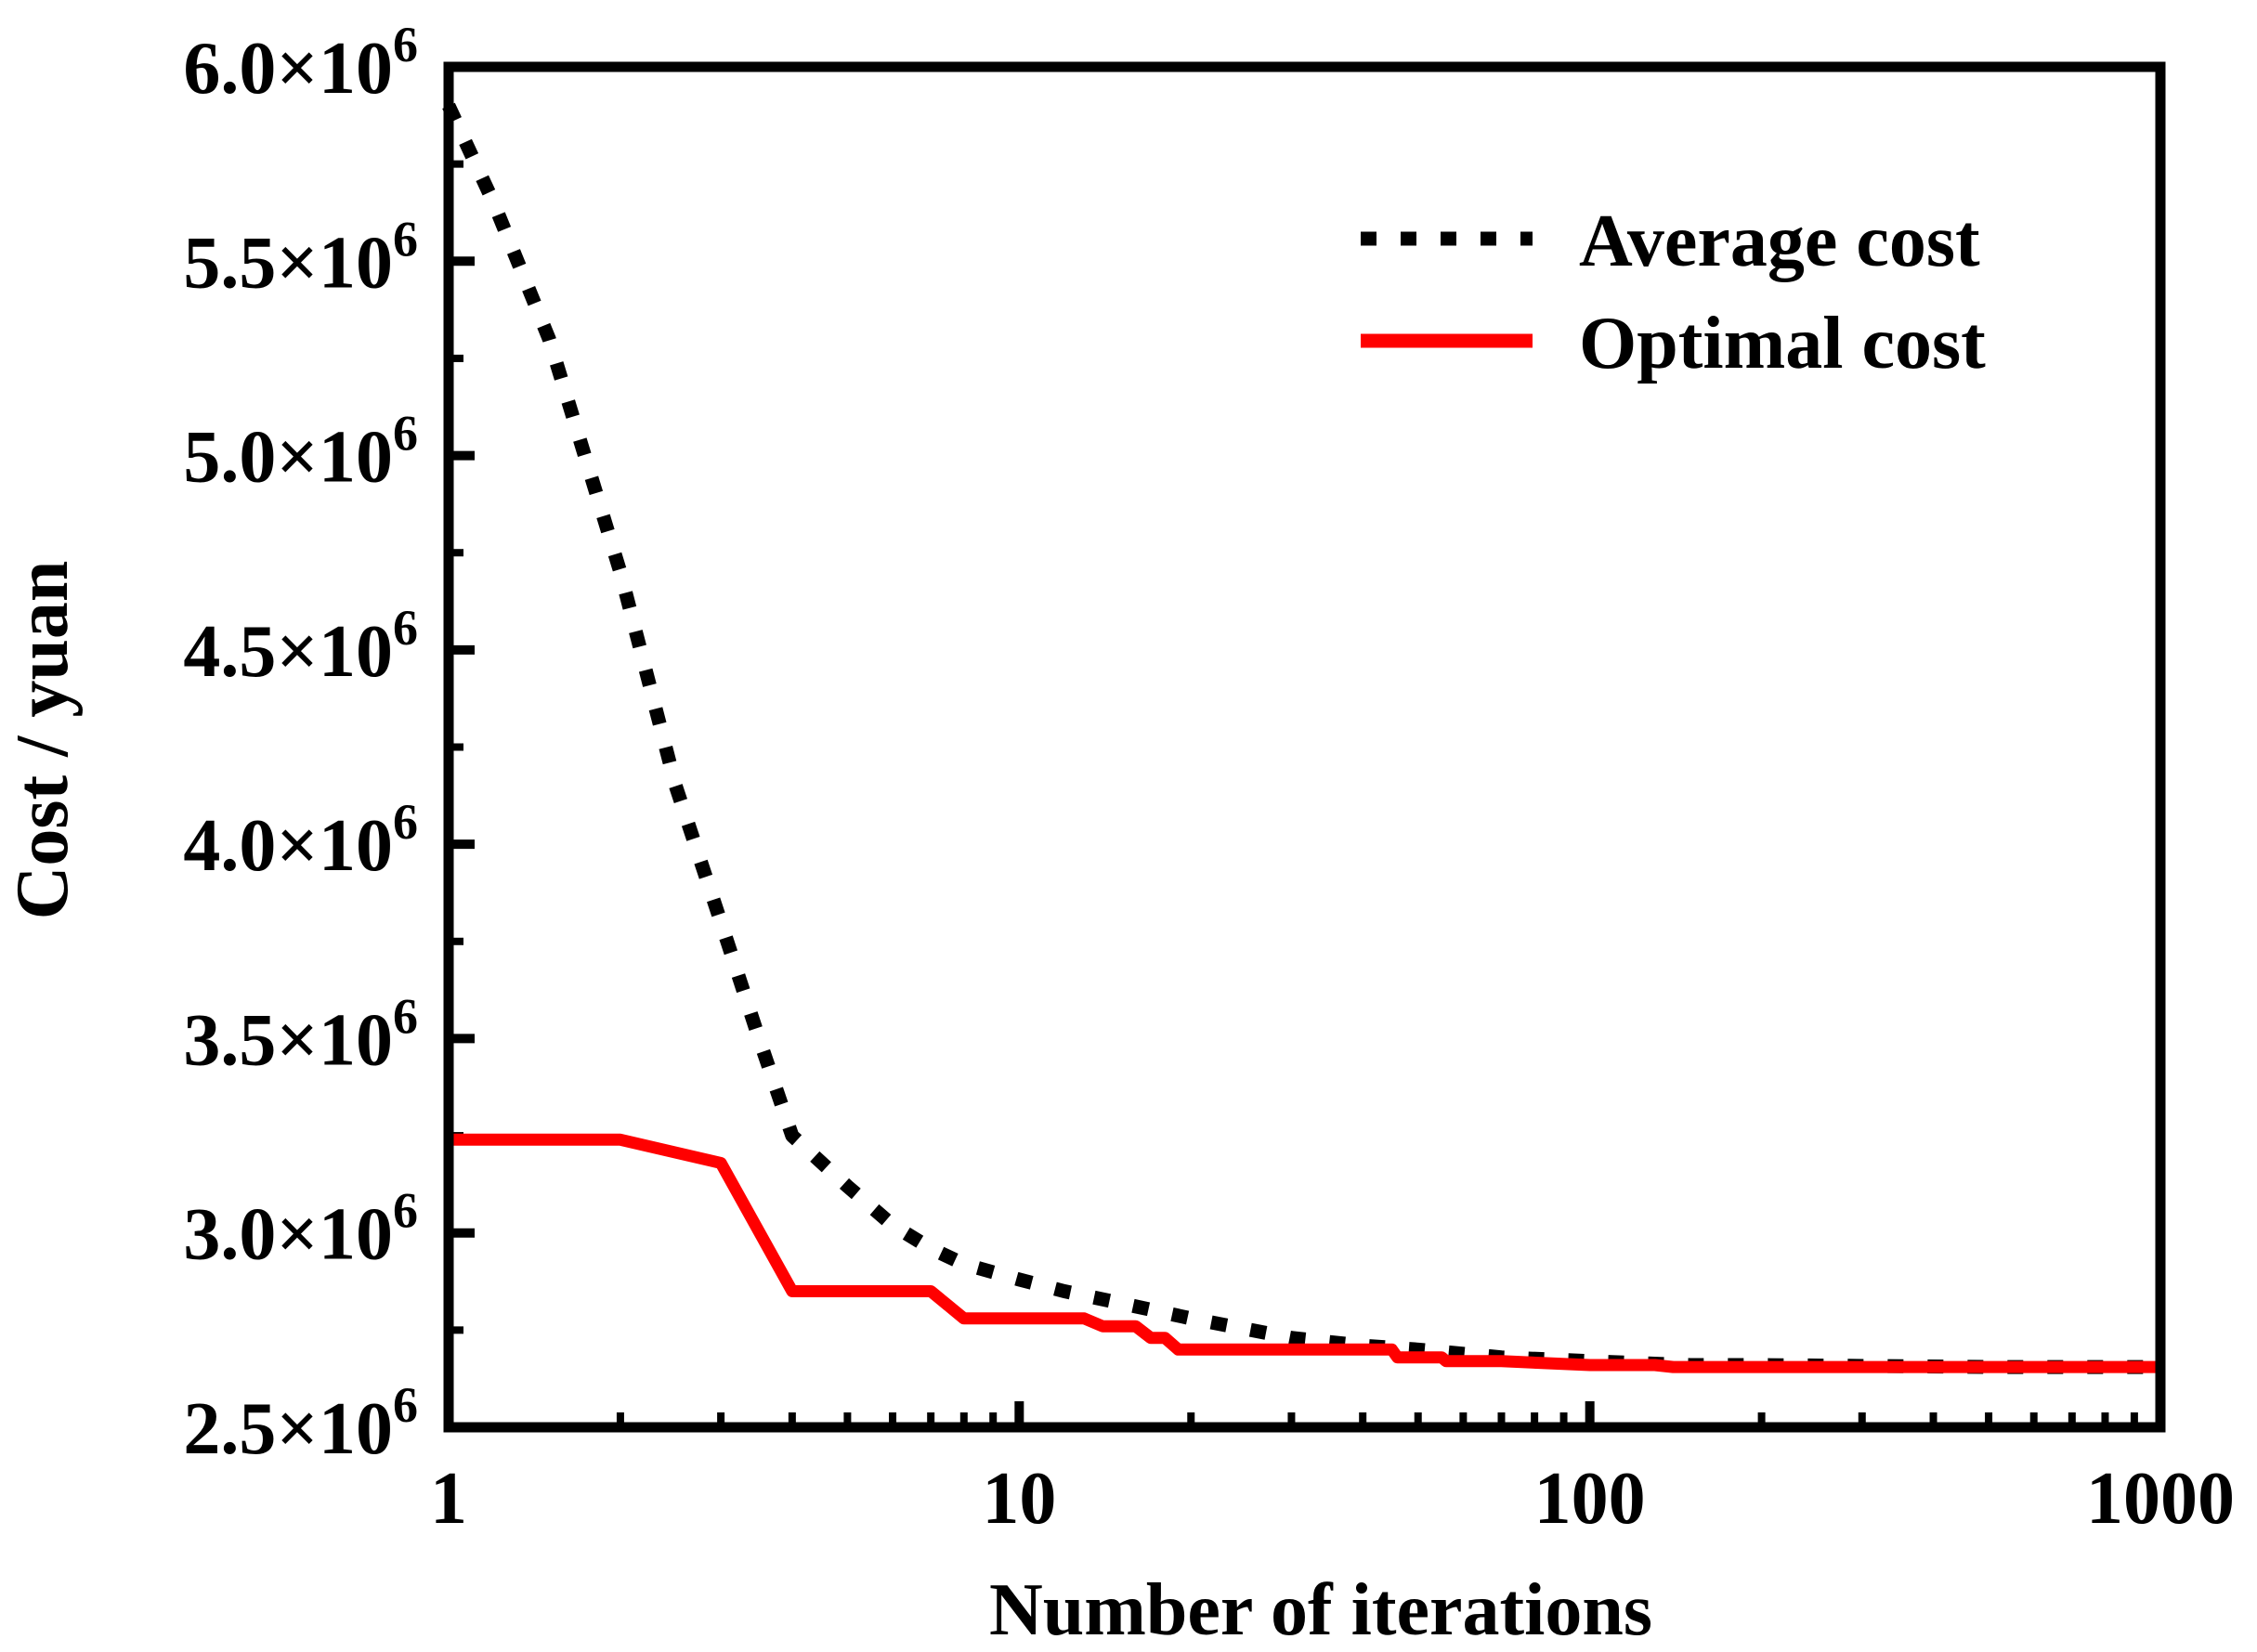 This screenshot has width=2257, height=1652. I want to click on y-tick-label: 4.5×10⁶, so click(300, 646).